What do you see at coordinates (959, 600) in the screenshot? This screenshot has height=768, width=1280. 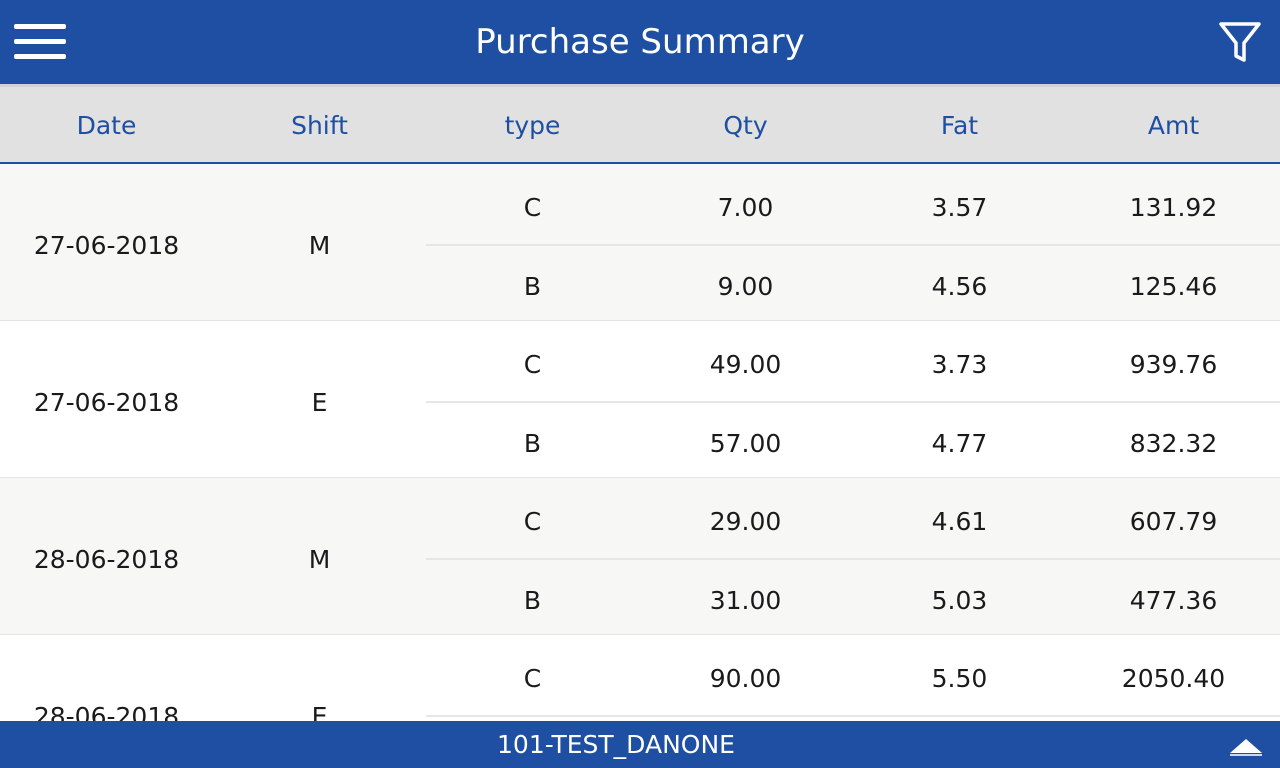 I see `fat-cell: 5.03` at bounding box center [959, 600].